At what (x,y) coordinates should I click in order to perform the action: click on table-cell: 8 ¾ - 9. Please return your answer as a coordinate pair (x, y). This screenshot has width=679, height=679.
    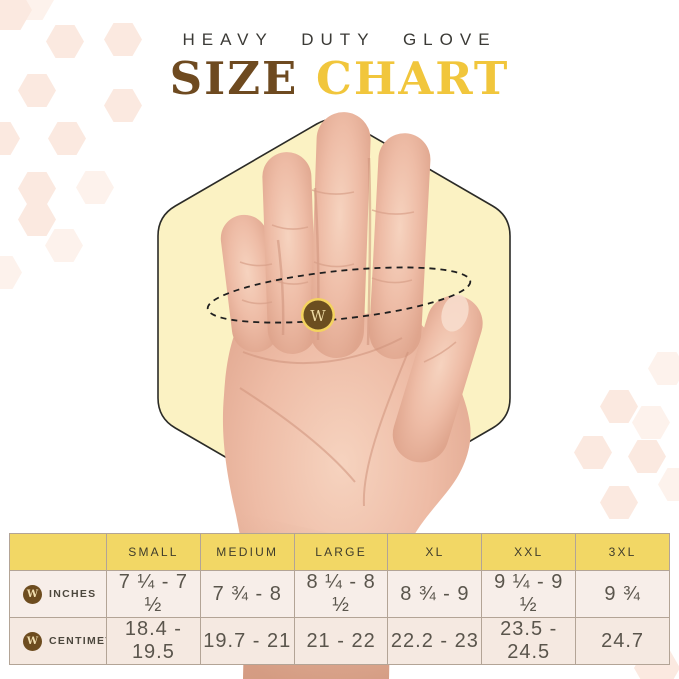
    Looking at the image, I should click on (435, 594).